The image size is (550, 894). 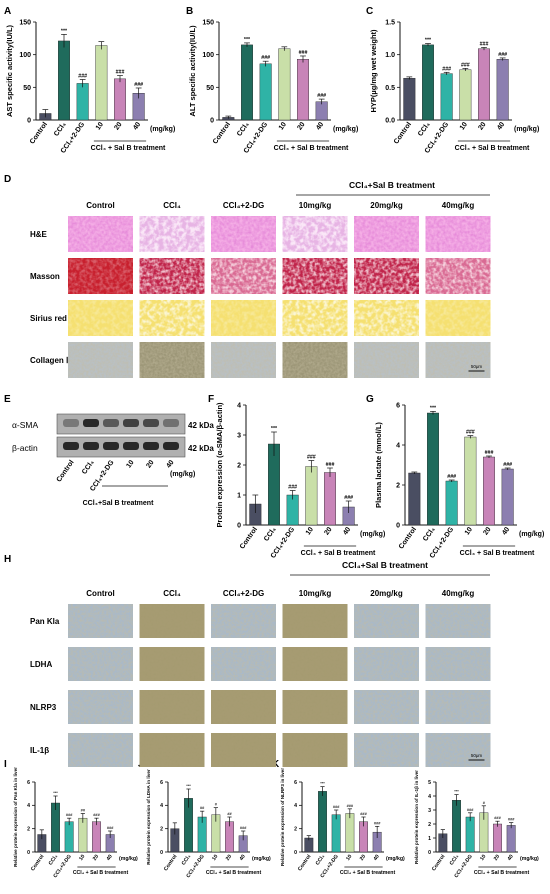 I want to click on y-tick-label-i: 0, so click(x=28, y=853).